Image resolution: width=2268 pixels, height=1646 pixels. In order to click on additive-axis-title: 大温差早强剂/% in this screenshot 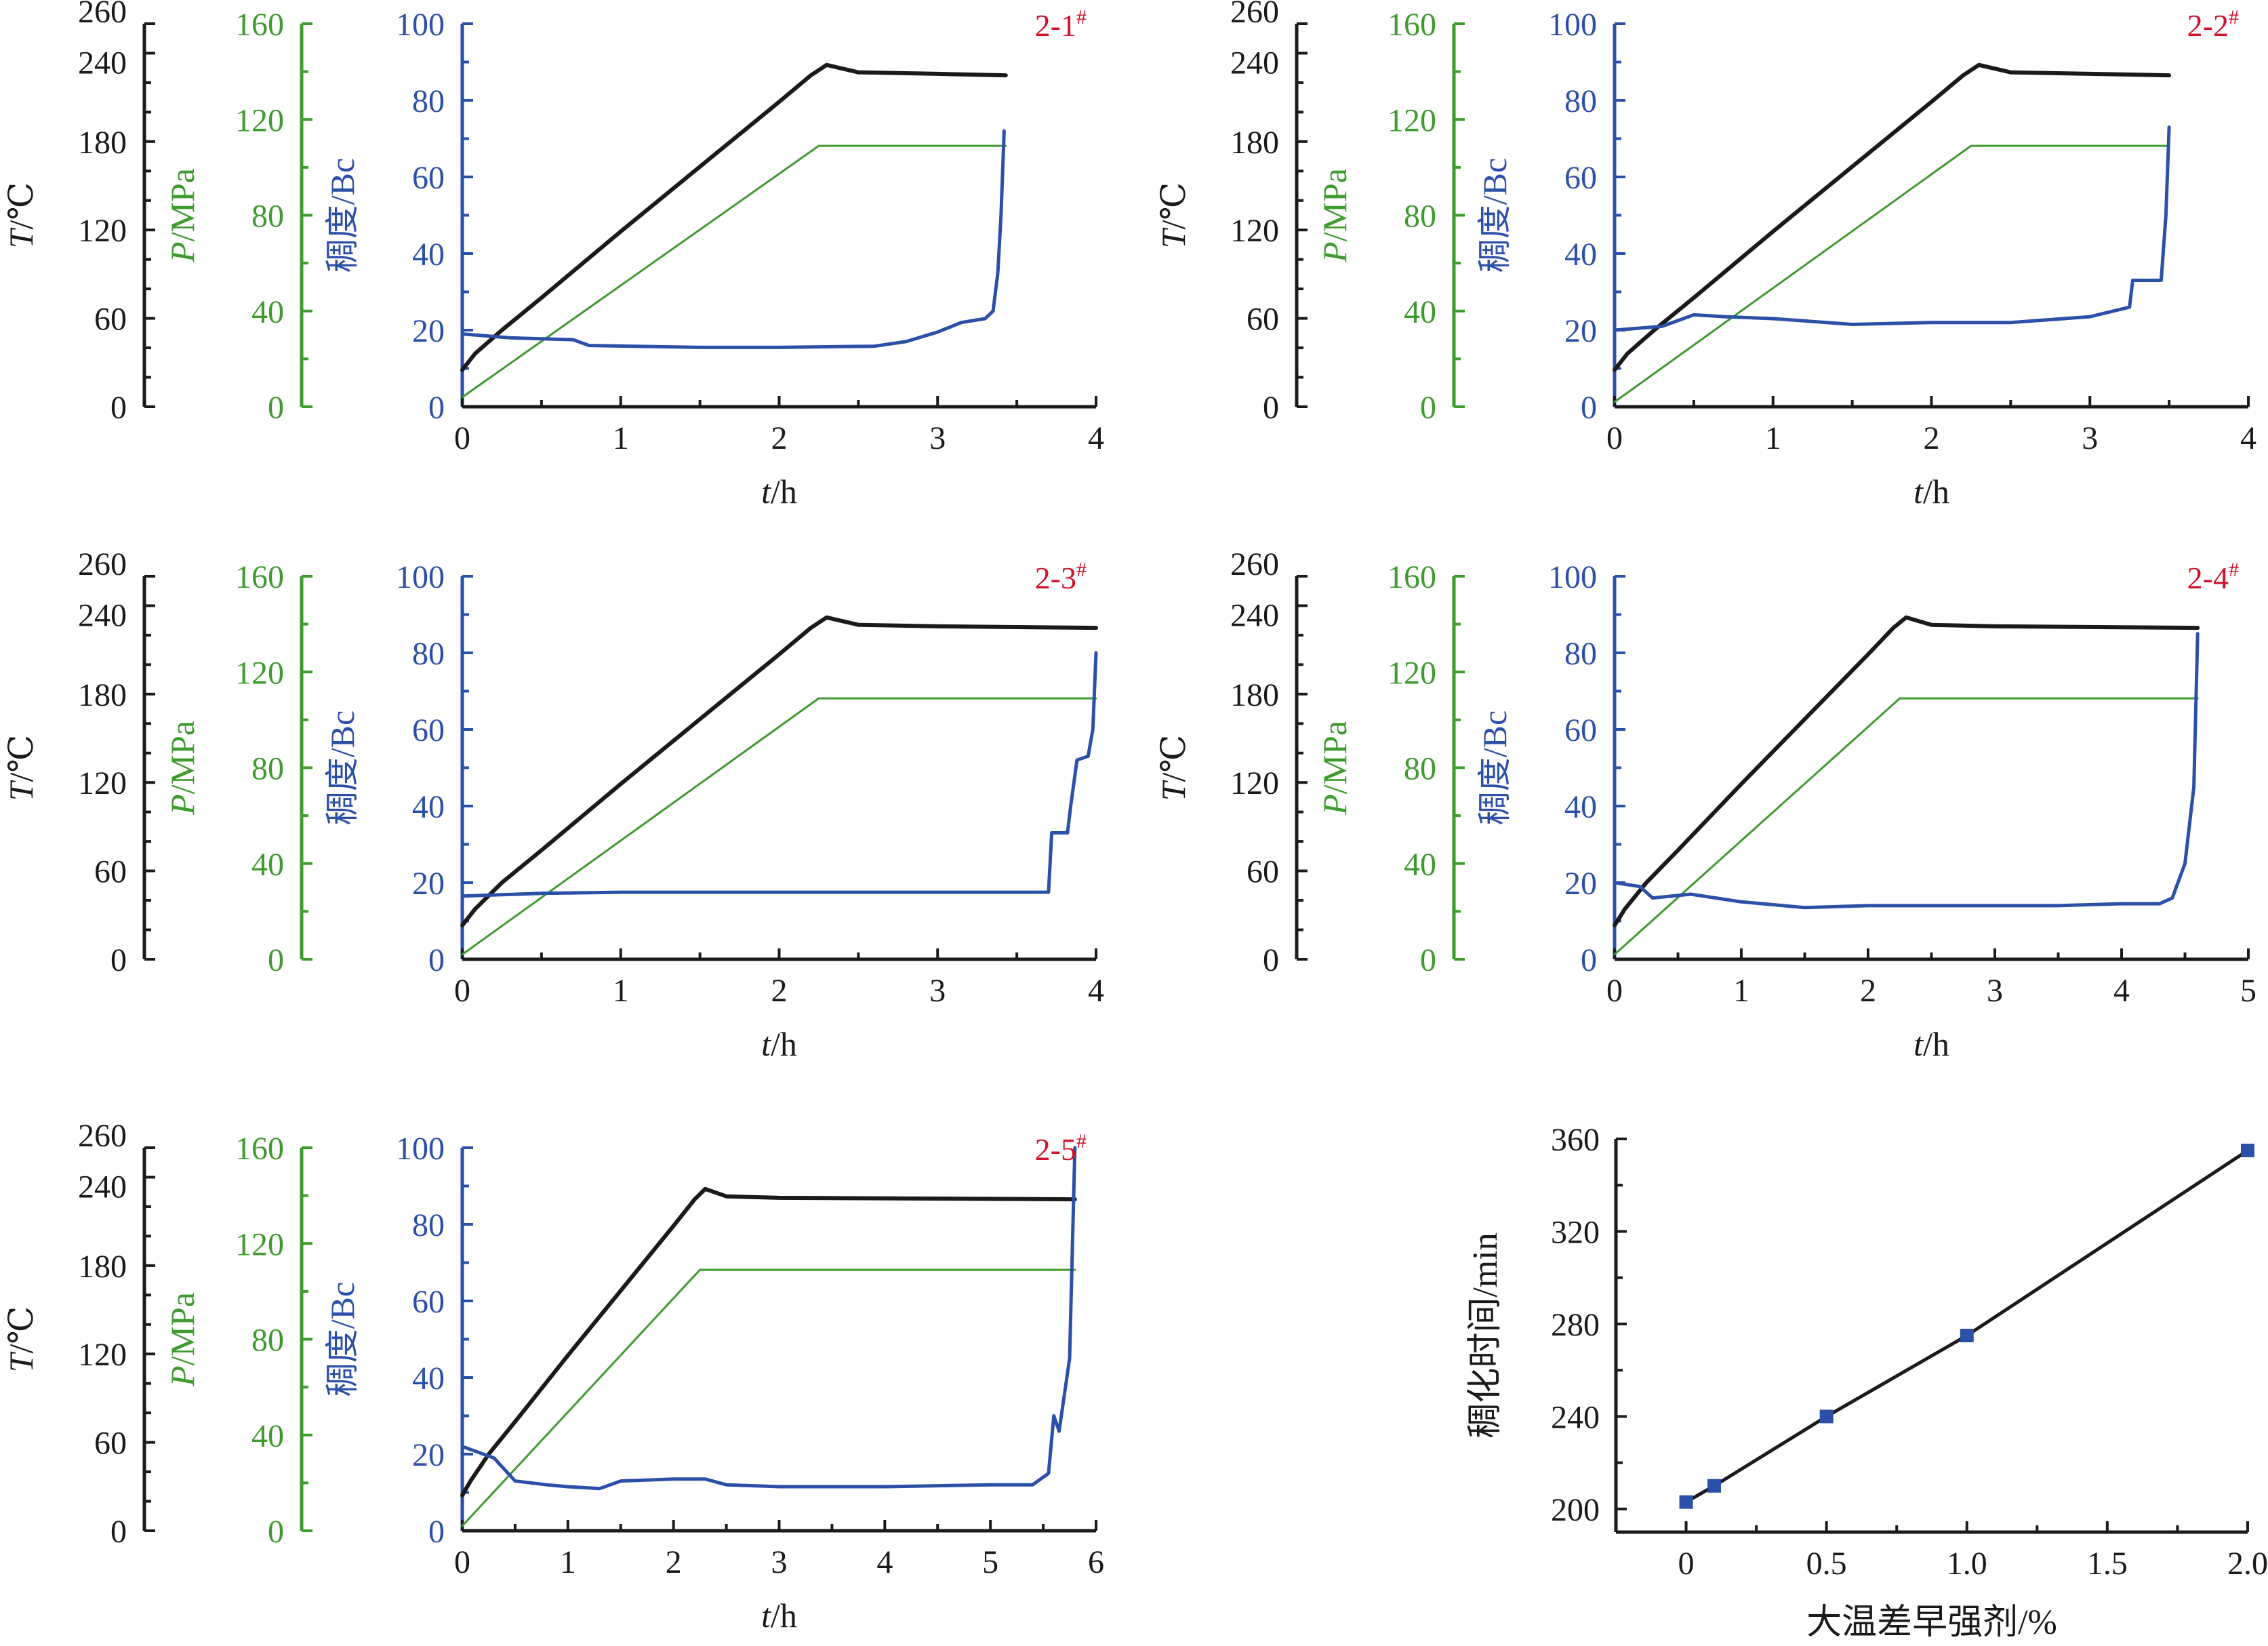, I will do `click(1931, 1622)`.